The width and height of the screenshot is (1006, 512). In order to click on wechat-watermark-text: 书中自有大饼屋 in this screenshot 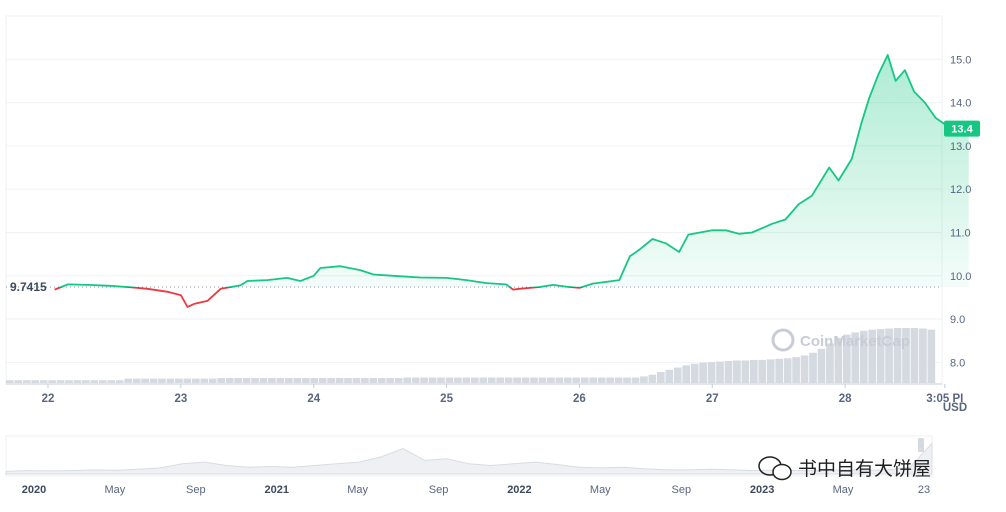, I will do `click(864, 469)`.